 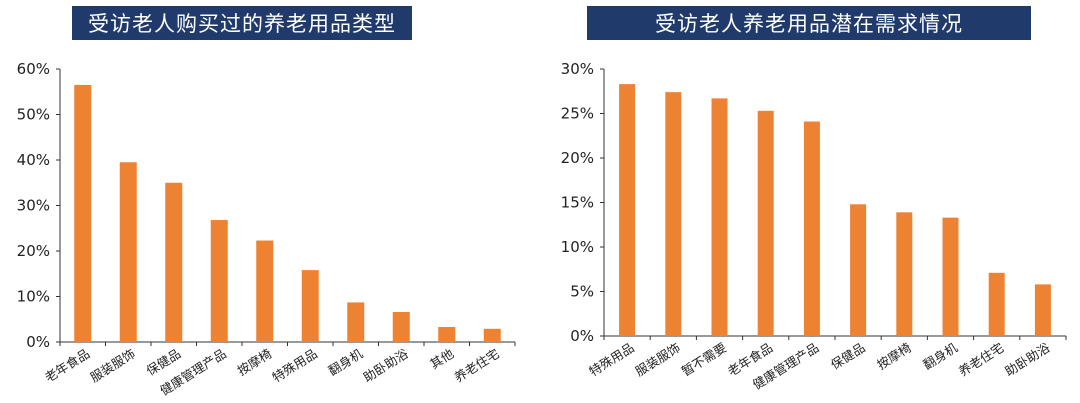 I want to click on y-tick-label: 15%, so click(x=577, y=203).